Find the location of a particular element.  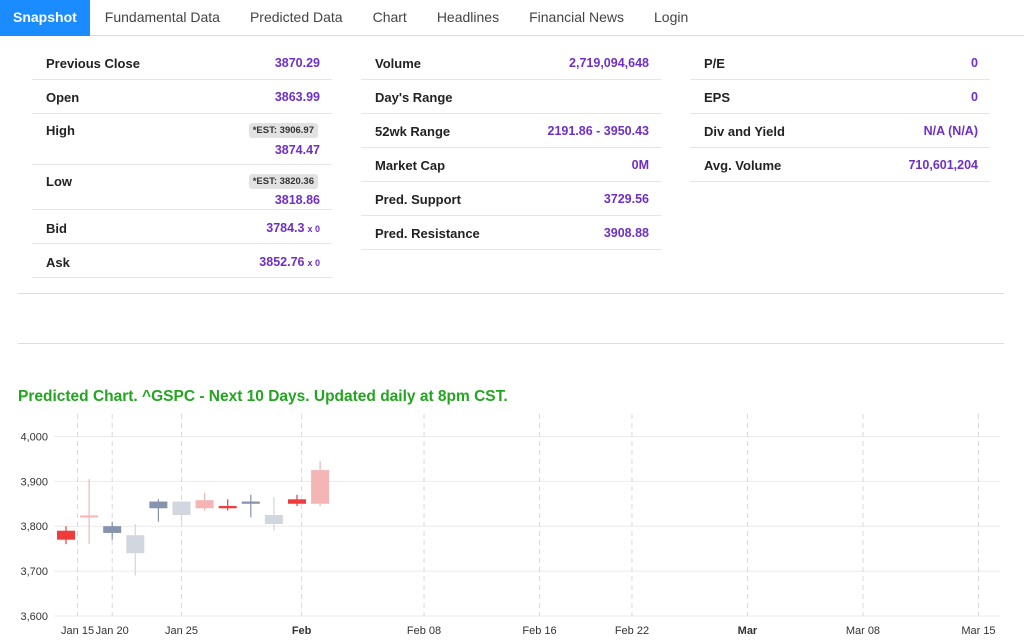

market-cap-label: Market Cap is located at coordinates (410, 165).